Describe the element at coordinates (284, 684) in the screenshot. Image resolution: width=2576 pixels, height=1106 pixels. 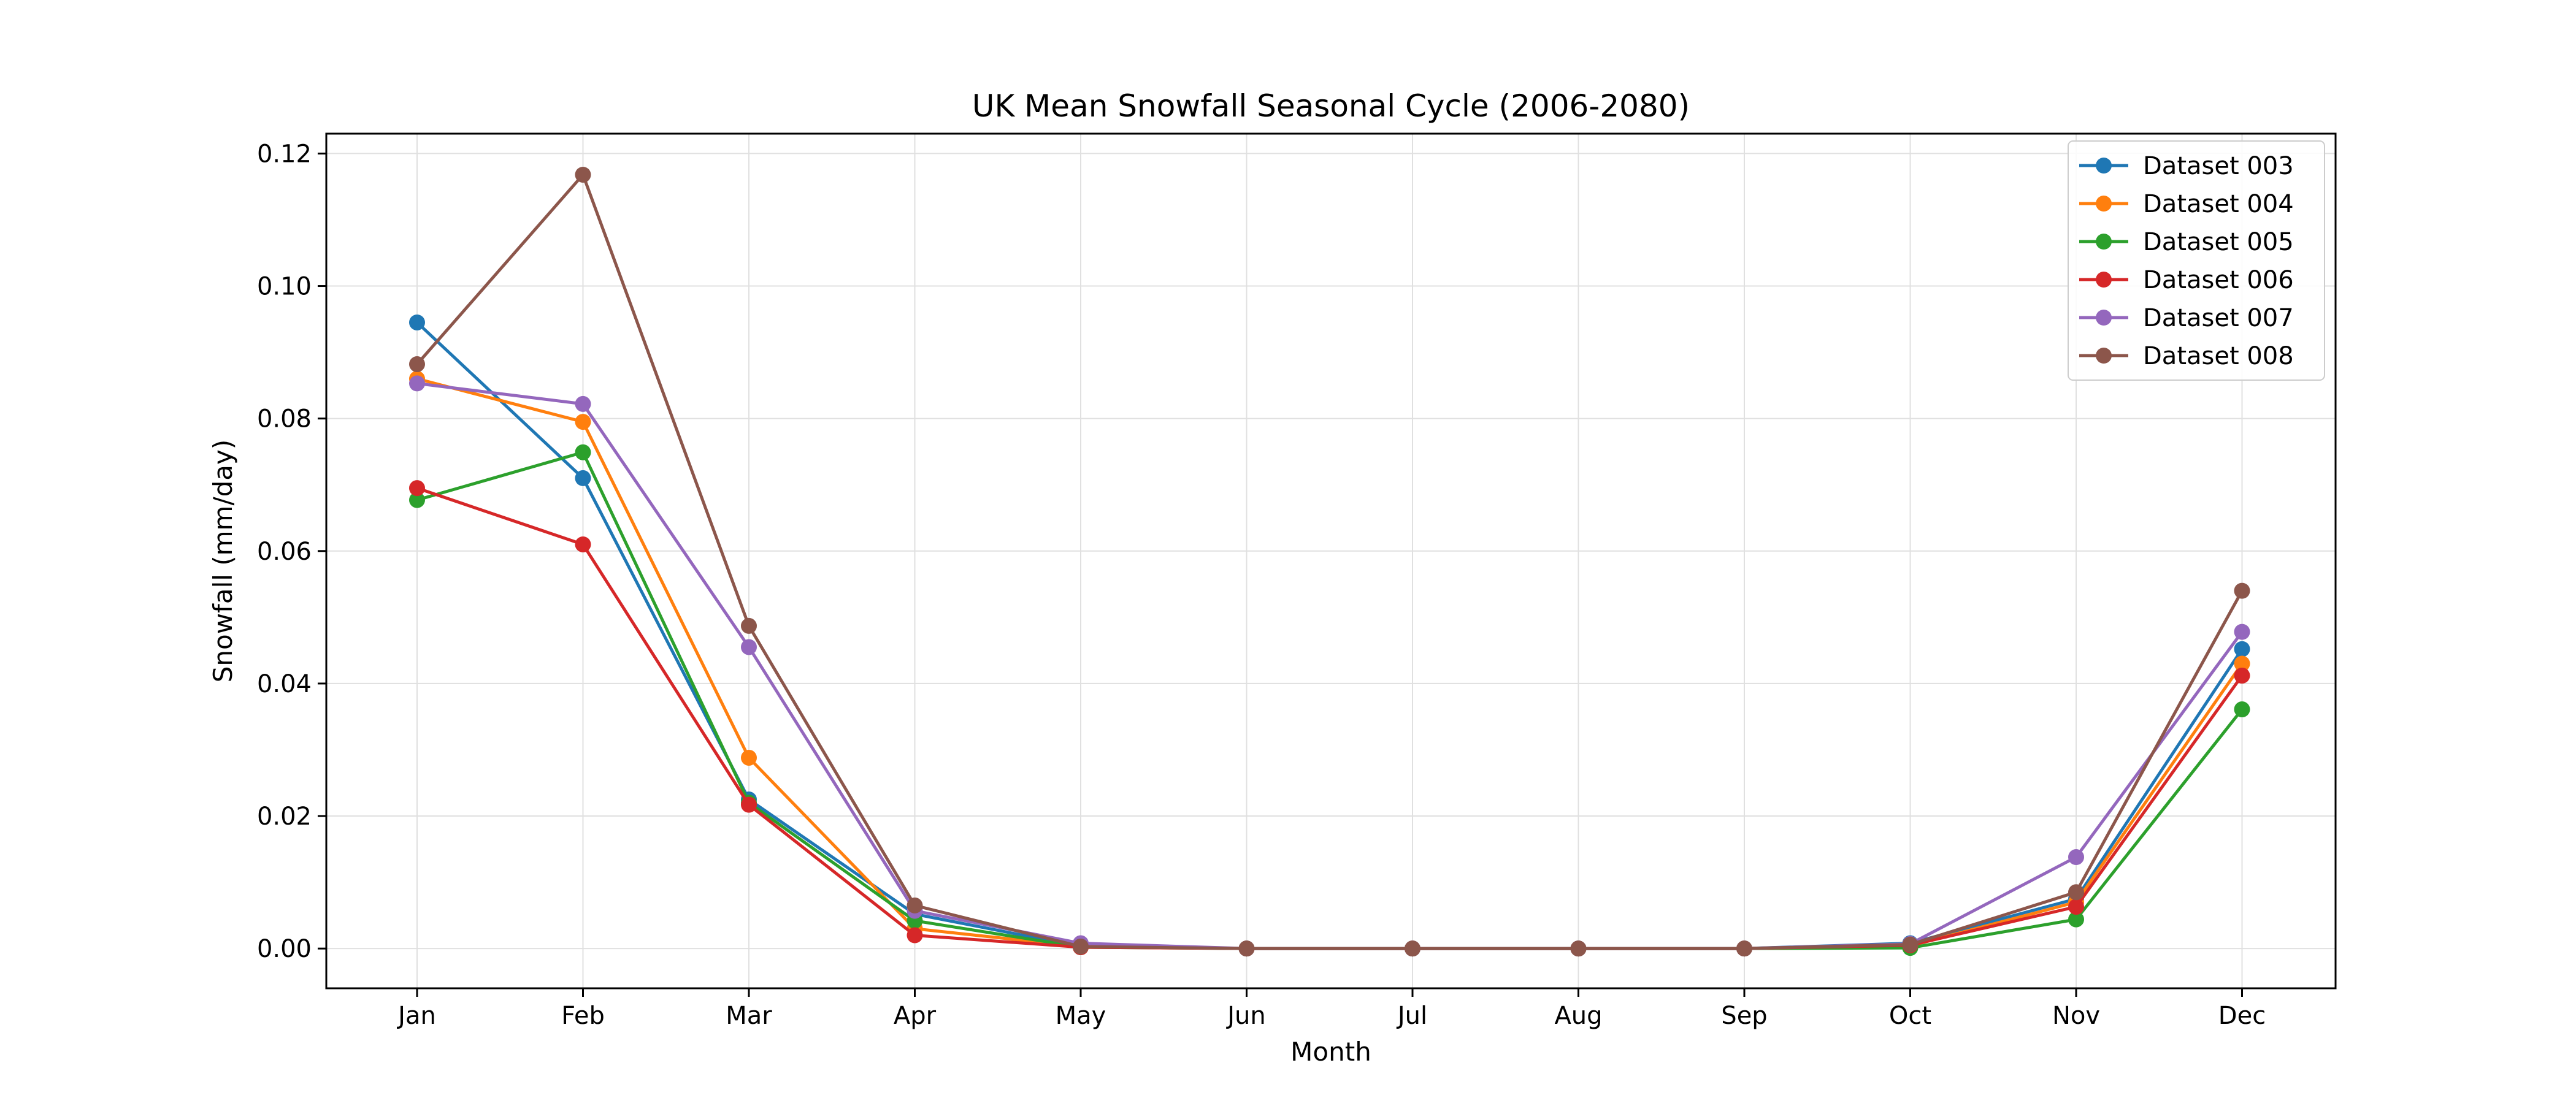
I see `y-tick-label: 0.04` at that location.